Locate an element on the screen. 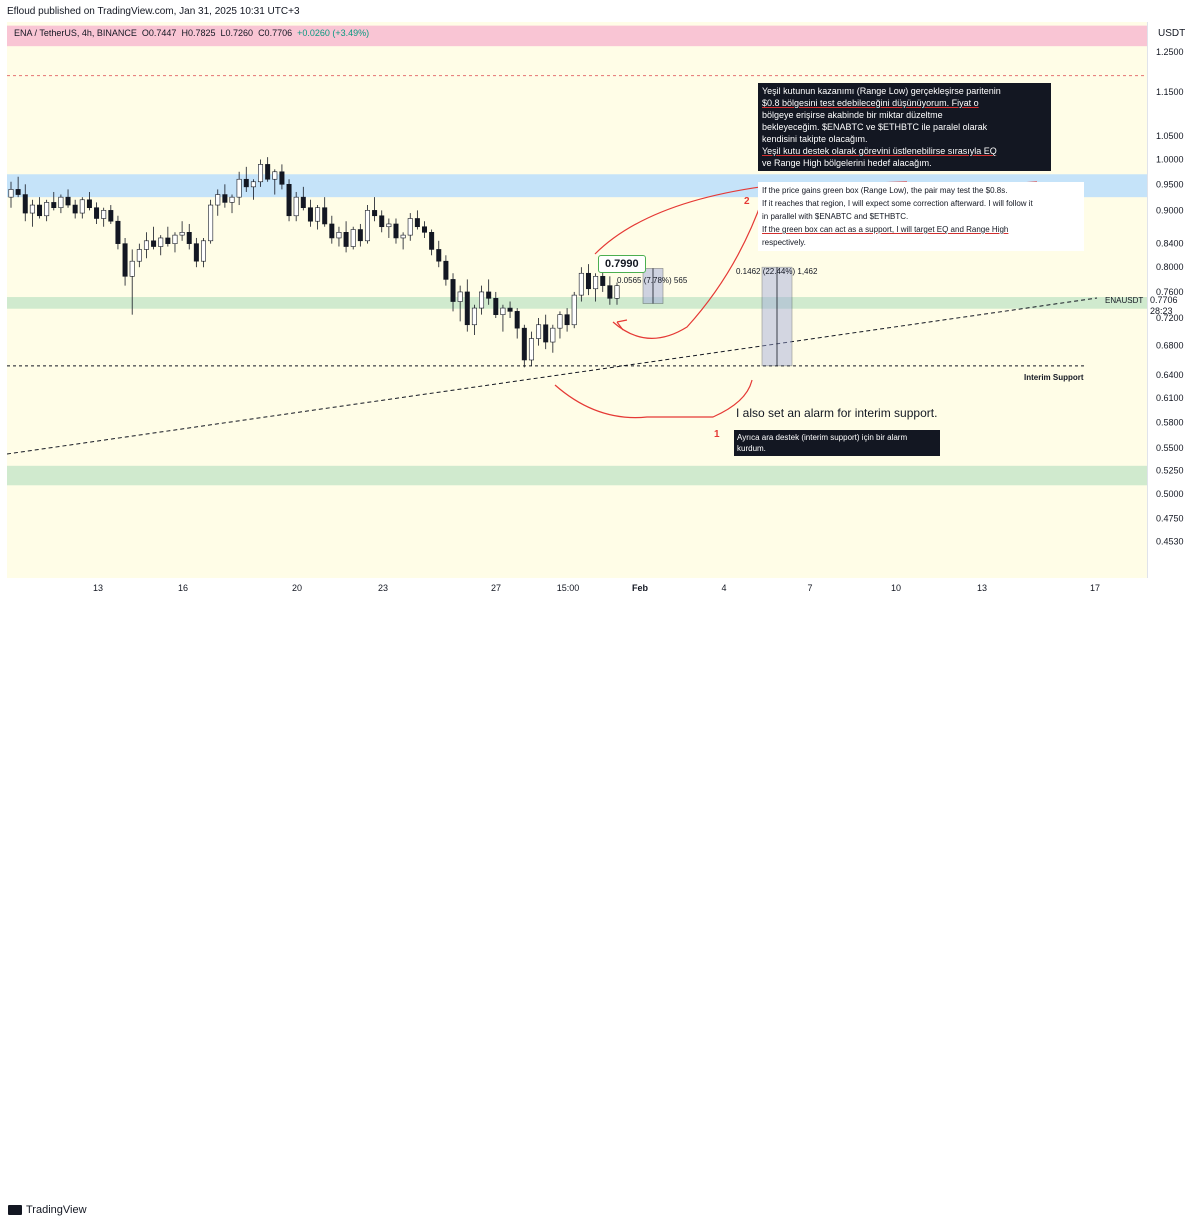 Image resolution: width=1200 pixels, height=1216 pixels. interim-support-label: Interim Support is located at coordinates (1054, 377).